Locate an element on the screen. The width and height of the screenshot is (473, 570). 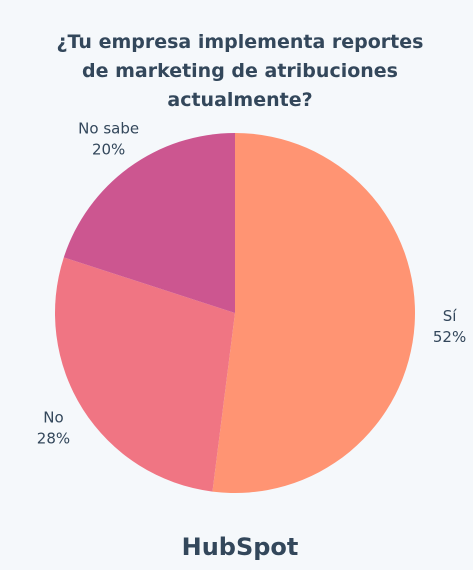
slice-label: No is located at coordinates (53, 418).